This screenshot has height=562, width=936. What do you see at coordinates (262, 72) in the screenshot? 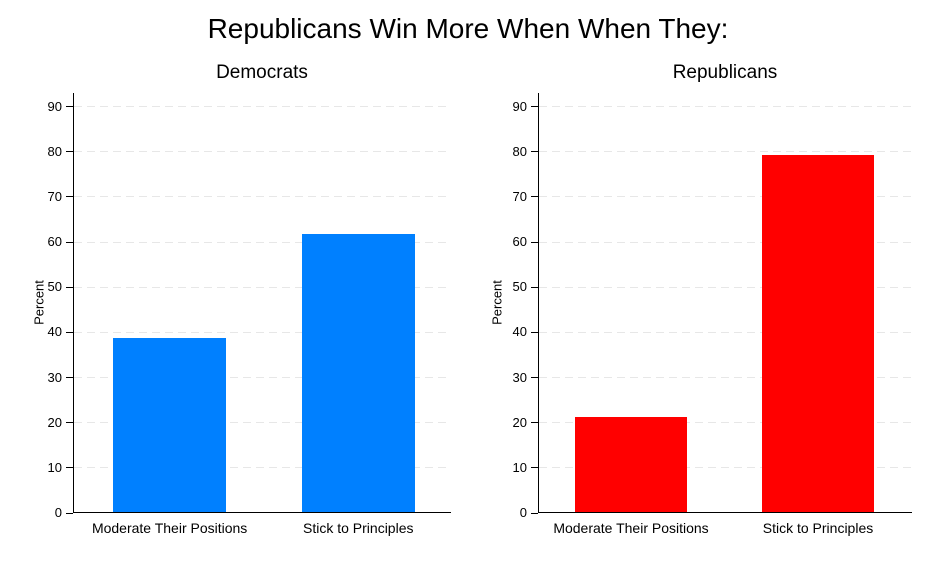
I see `panel-democrats-subtitle: Democrats` at bounding box center [262, 72].